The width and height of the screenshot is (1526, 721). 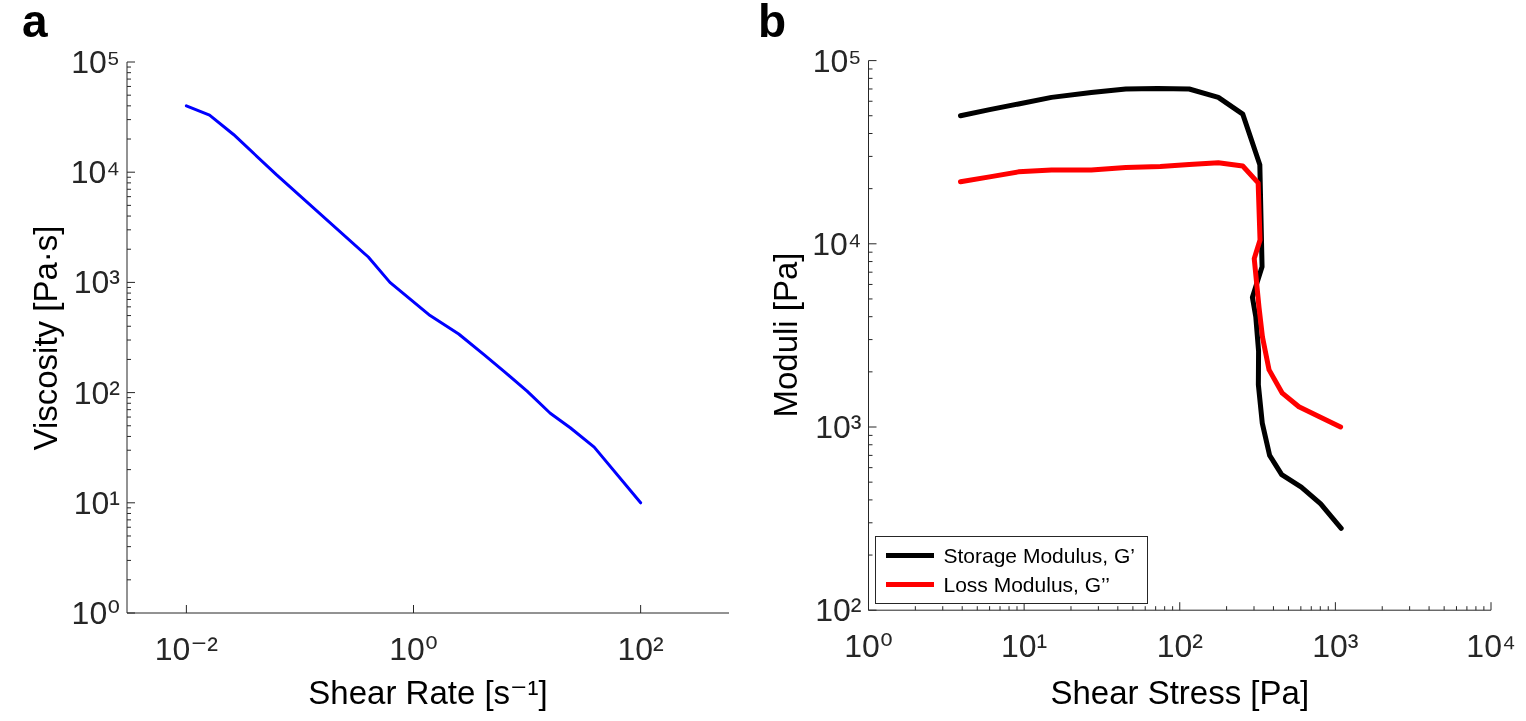 I want to click on chart-title: b, so click(x=772, y=23).